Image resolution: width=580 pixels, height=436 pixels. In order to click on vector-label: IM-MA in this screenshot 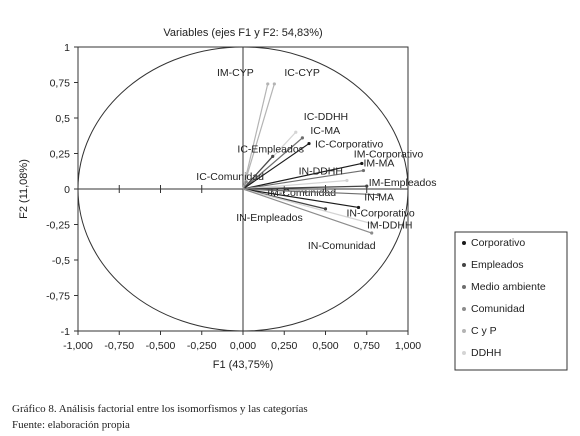, I will do `click(378, 164)`.